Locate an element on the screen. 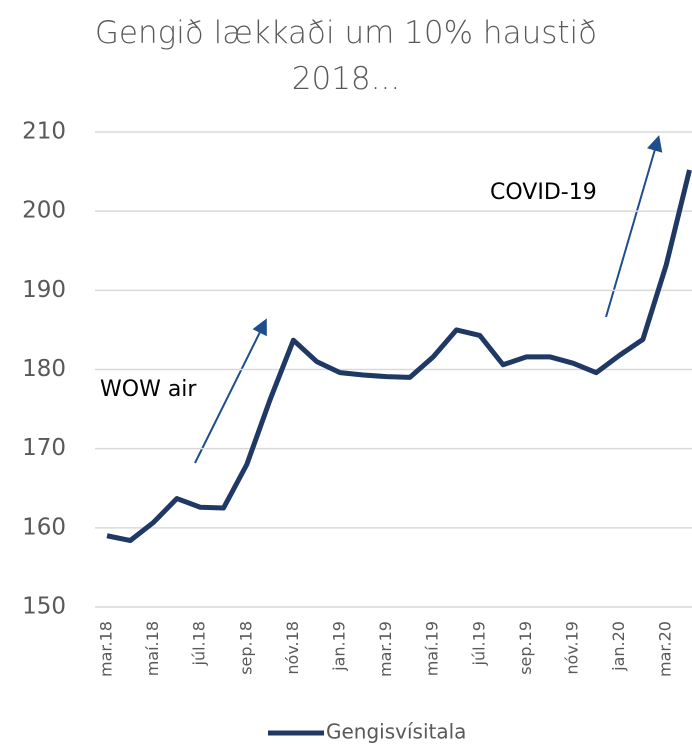 This screenshot has height=745, width=692. y-tick-label: 200 is located at coordinates (44, 211).